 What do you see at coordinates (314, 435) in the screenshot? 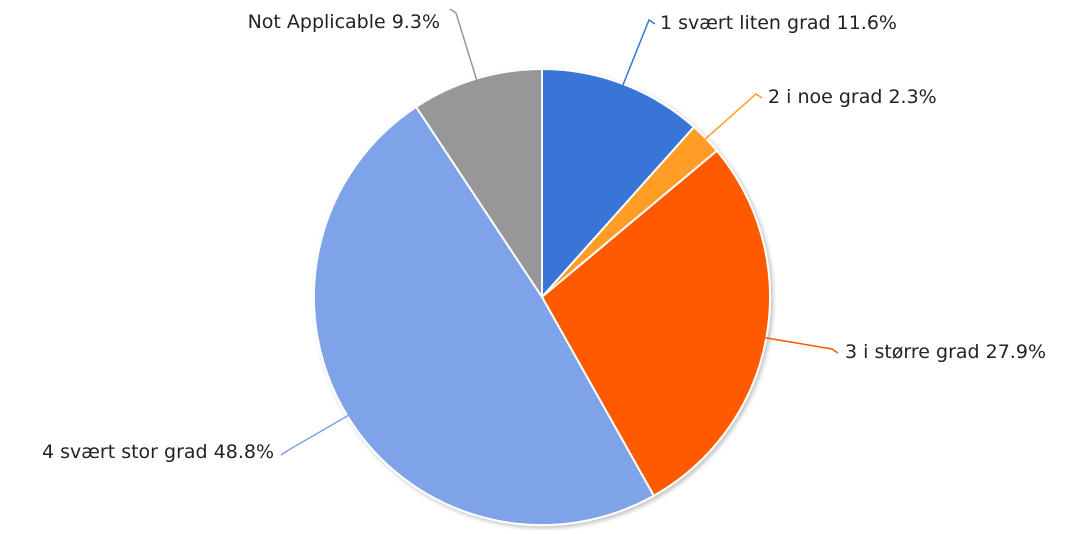
I see `leader-line-4-sv-rt-stor-grad` at bounding box center [314, 435].